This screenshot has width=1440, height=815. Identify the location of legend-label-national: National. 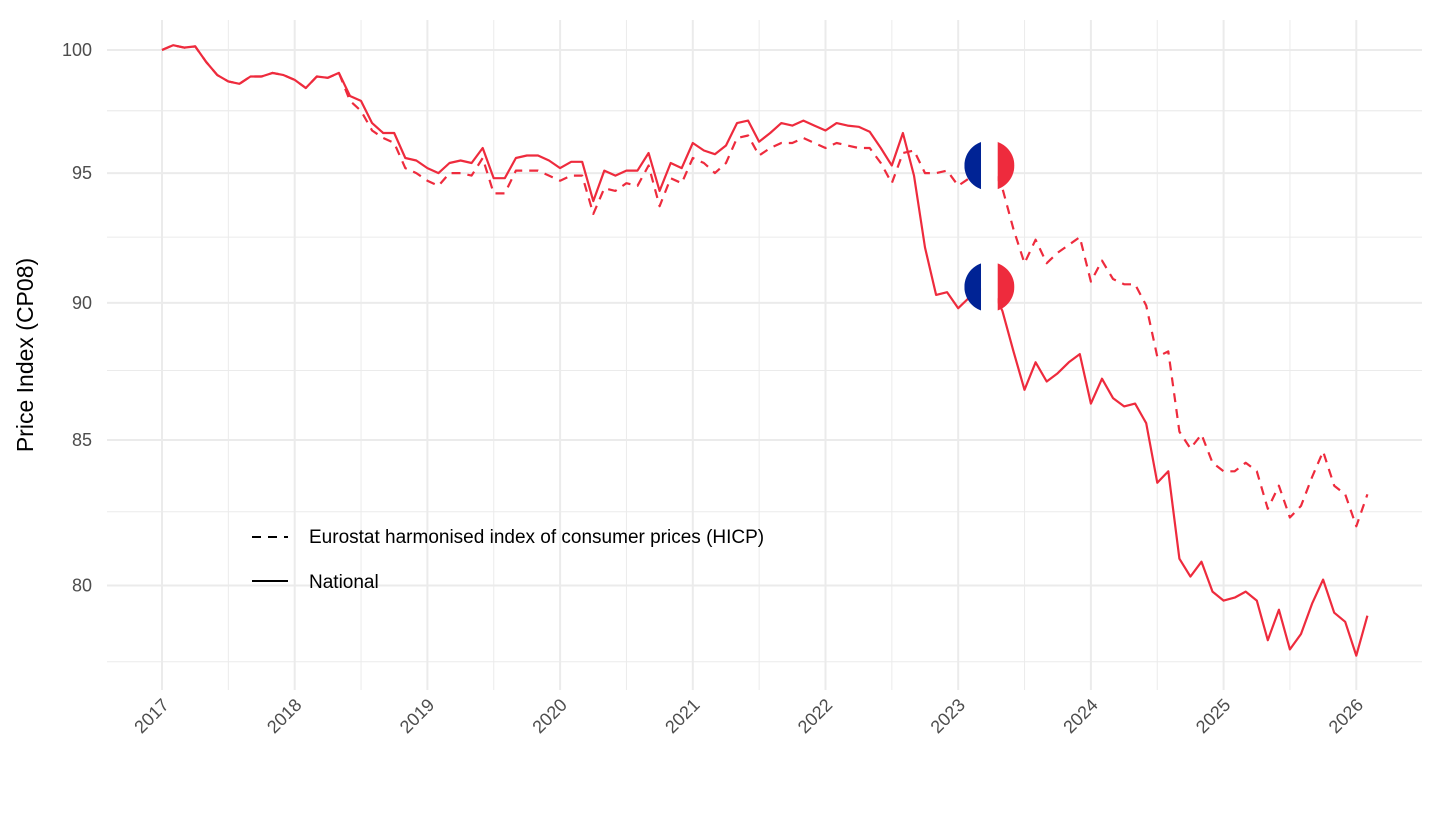
(344, 582).